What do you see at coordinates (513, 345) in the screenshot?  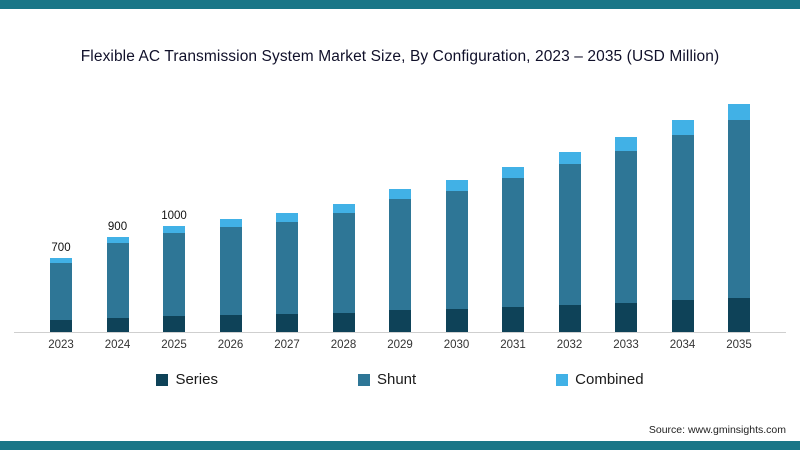 I see `x-tick-2031: 2031` at bounding box center [513, 345].